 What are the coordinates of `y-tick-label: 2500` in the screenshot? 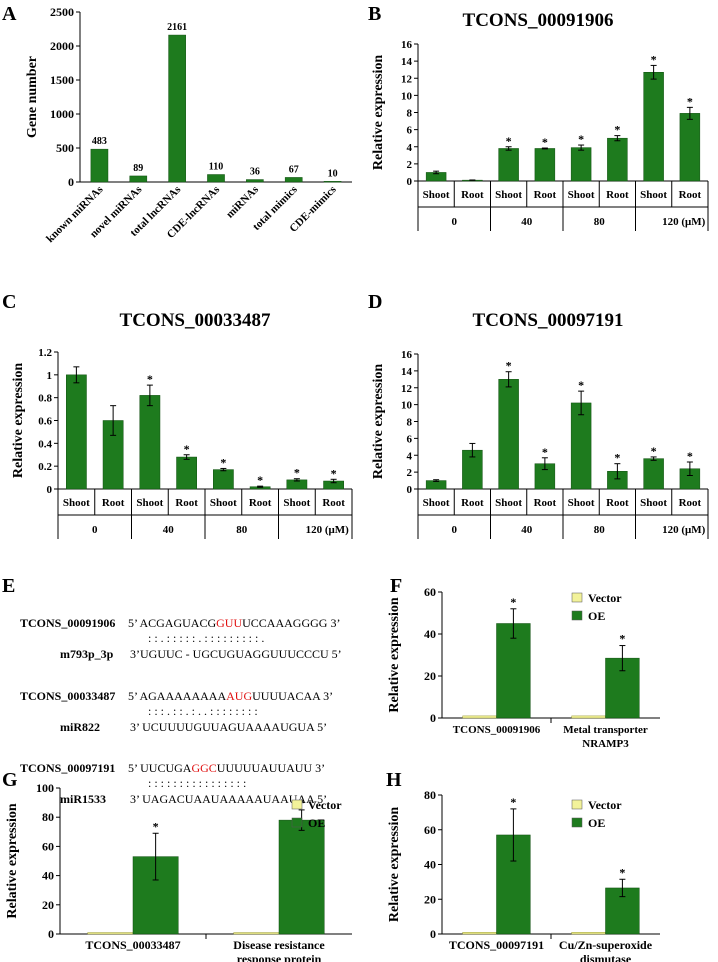 It's located at (62, 12).